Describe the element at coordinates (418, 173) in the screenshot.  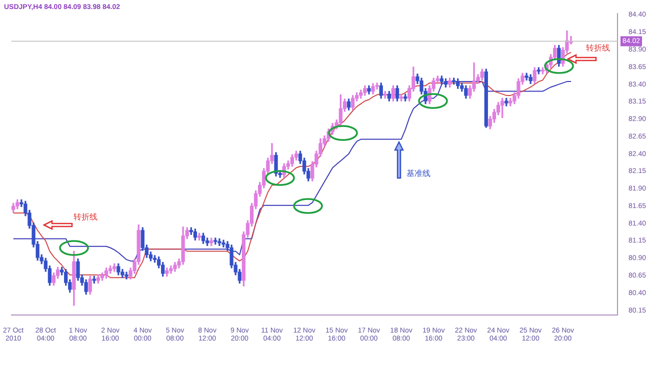
I see `annotation: 基准线` at that location.